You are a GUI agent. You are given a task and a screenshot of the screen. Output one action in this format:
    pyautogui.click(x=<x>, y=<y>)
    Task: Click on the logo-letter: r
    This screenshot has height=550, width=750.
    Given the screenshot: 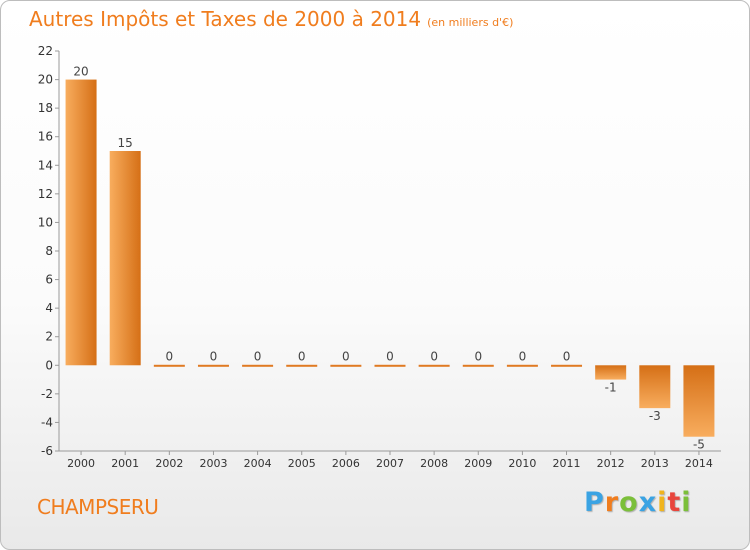 What is the action you would take?
    pyautogui.click(x=612, y=502)
    